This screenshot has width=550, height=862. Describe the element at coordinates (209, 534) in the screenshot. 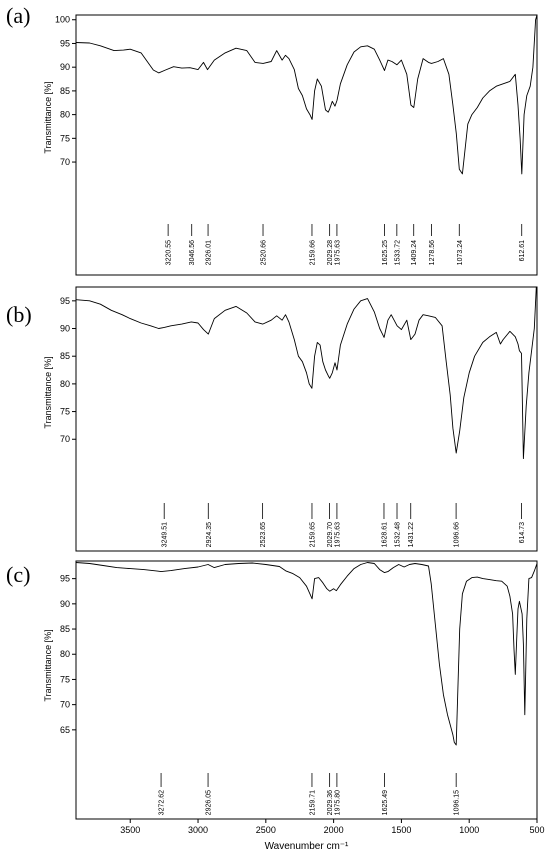

I see `peak-label: 2924.35` at that location.